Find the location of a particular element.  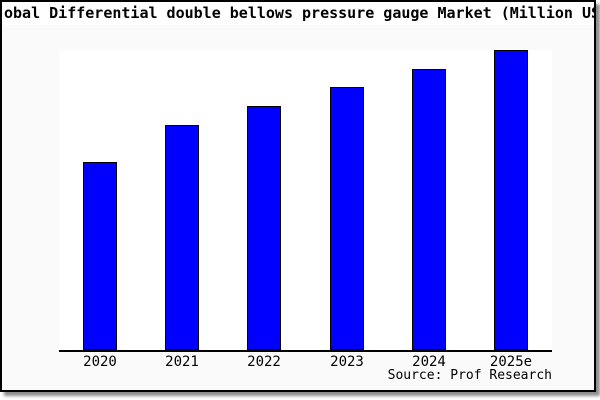

x-tick-label-2022: 2022 is located at coordinates (264, 362).